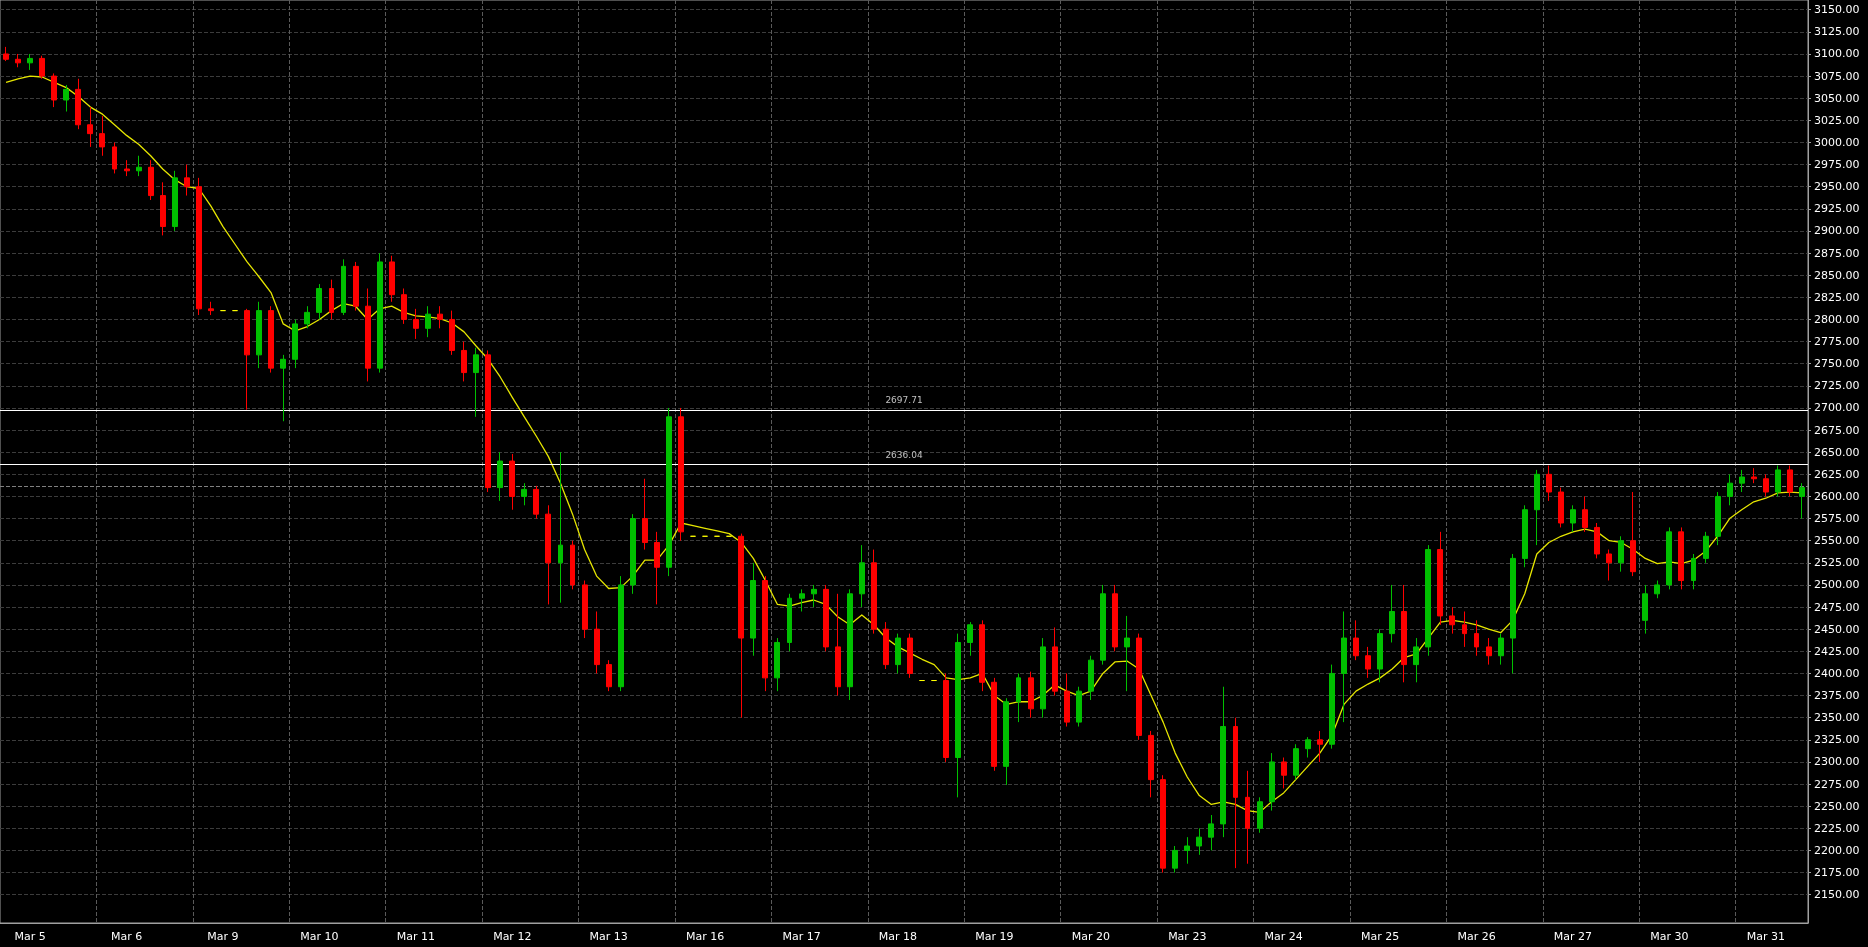 The image size is (1868, 947). Describe the element at coordinates (1837, 187) in the screenshot. I see `y-tick-label: 2950.00` at that location.